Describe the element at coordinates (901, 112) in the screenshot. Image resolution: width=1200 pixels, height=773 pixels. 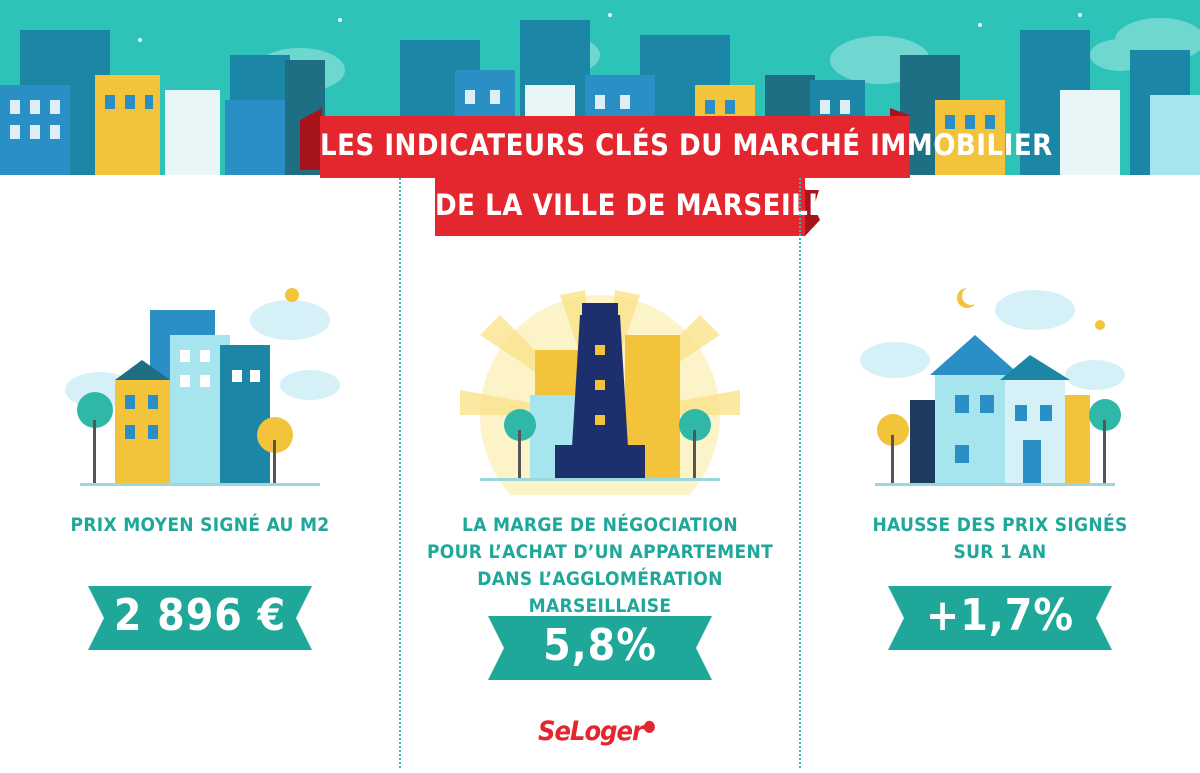
I see `ribbon-fold-right` at that location.